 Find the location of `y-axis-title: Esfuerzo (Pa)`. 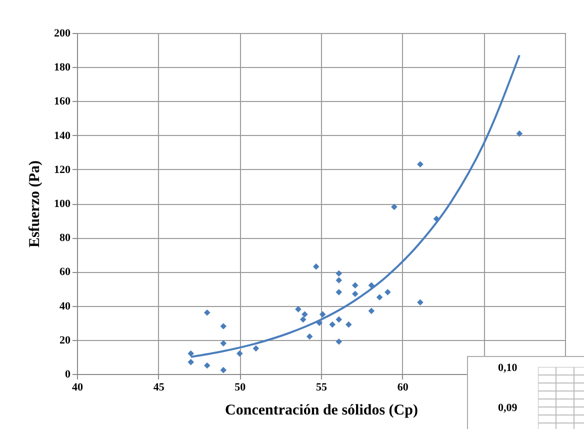

y-axis-title: Esfuerzo (Pa) is located at coordinates (35, 204).